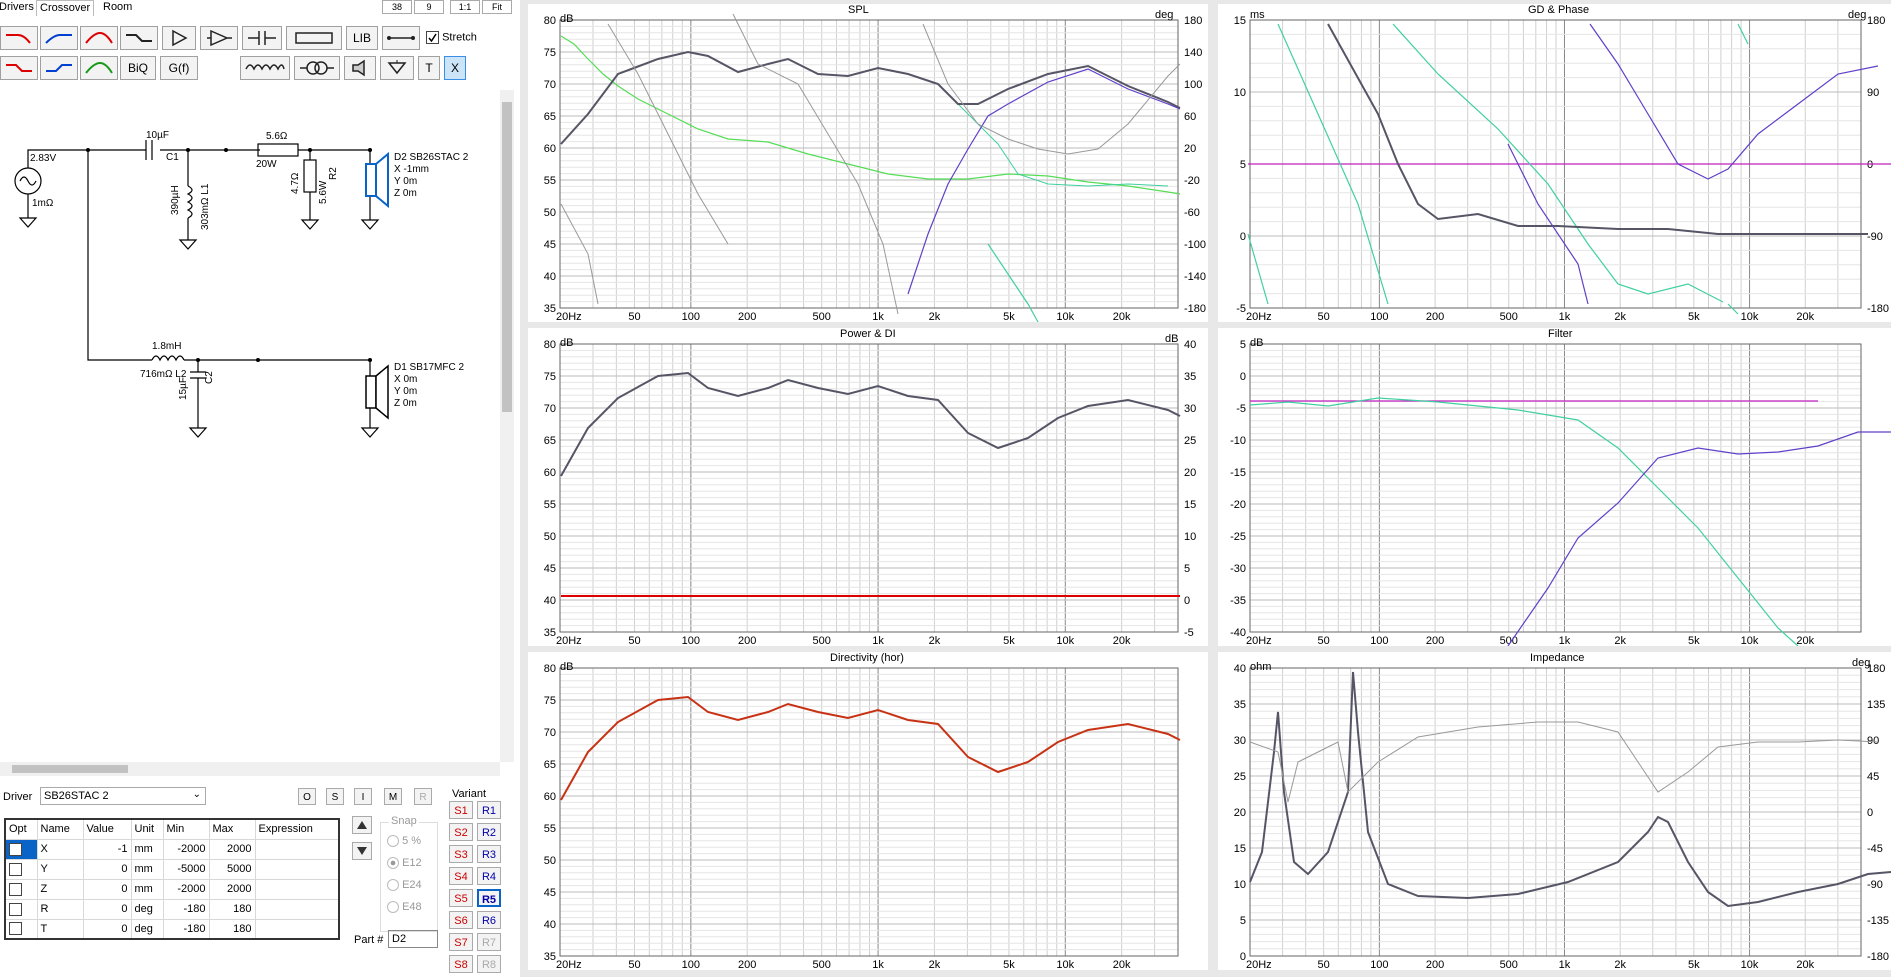  Describe the element at coordinates (219, 38) in the screenshot. I see `opamp-button` at that location.